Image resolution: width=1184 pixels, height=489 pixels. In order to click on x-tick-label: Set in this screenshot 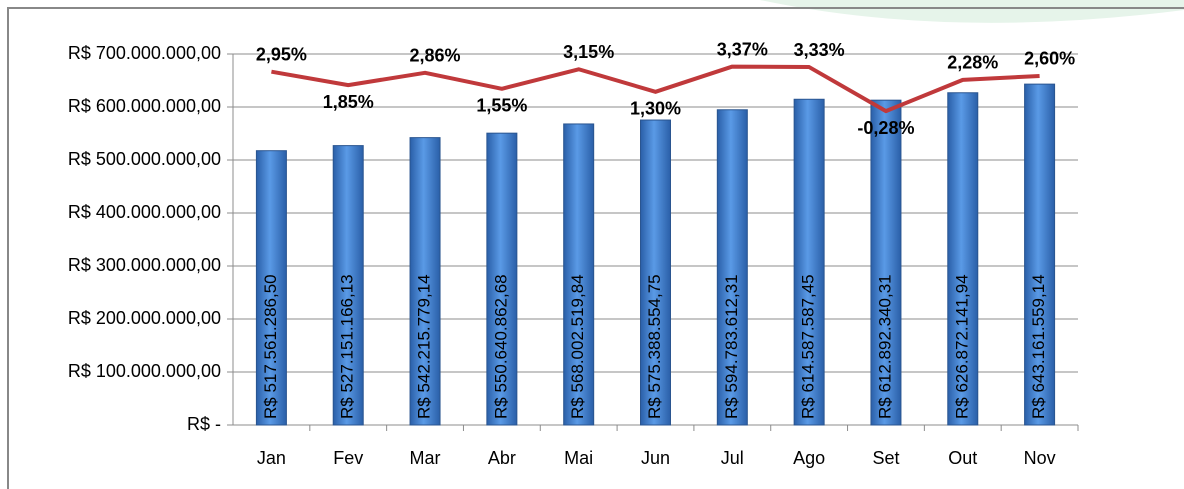, I will do `click(885, 458)`.